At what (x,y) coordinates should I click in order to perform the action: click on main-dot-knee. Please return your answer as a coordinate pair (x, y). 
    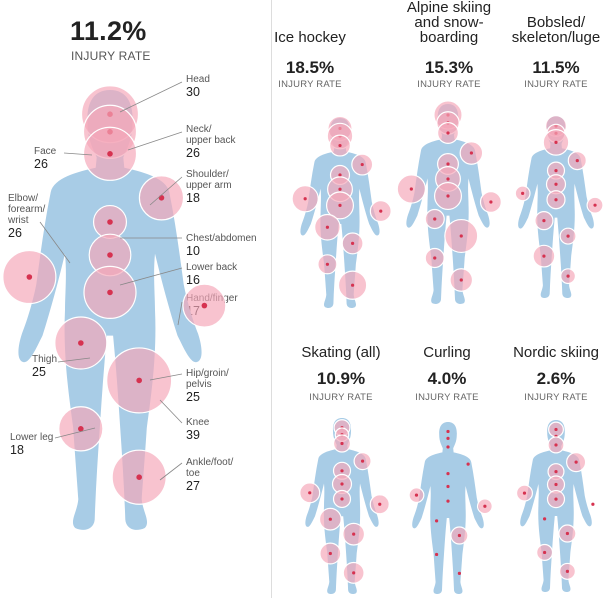
    Looking at the image, I should click on (139, 380).